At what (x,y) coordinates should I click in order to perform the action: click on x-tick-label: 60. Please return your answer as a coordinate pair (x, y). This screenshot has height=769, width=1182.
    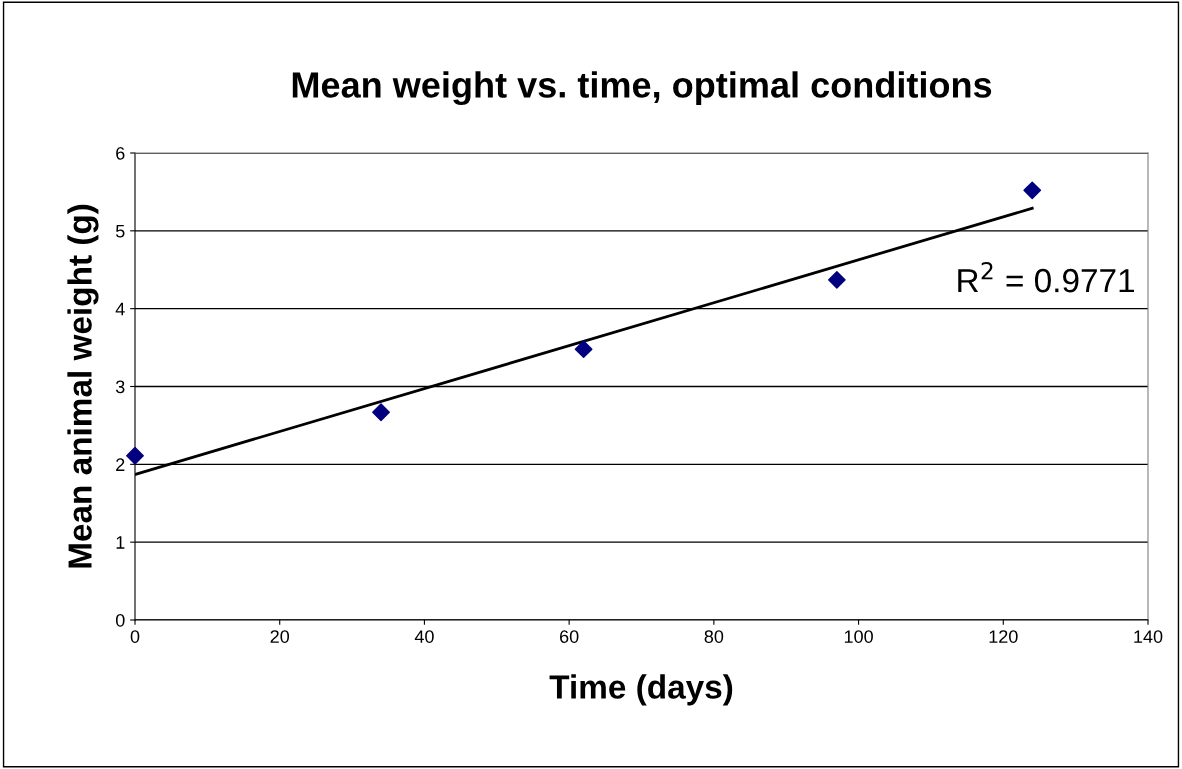
    Looking at the image, I should click on (569, 636).